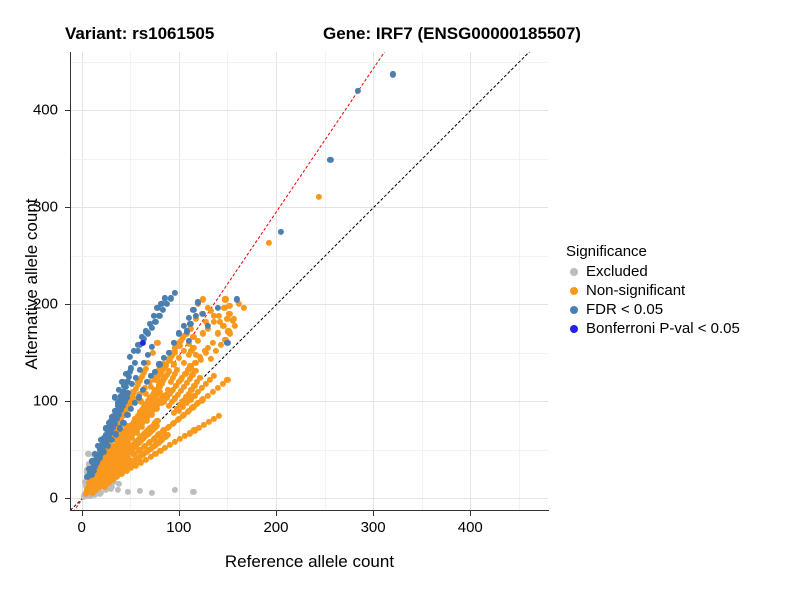 This screenshot has width=800, height=600. Describe the element at coordinates (31, 284) in the screenshot. I see `y-axis-label: Alternative allele count` at that location.